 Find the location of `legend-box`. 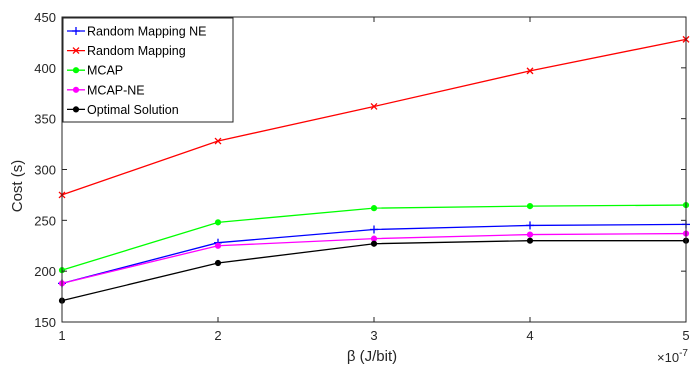

legend-box is located at coordinates (148, 70).